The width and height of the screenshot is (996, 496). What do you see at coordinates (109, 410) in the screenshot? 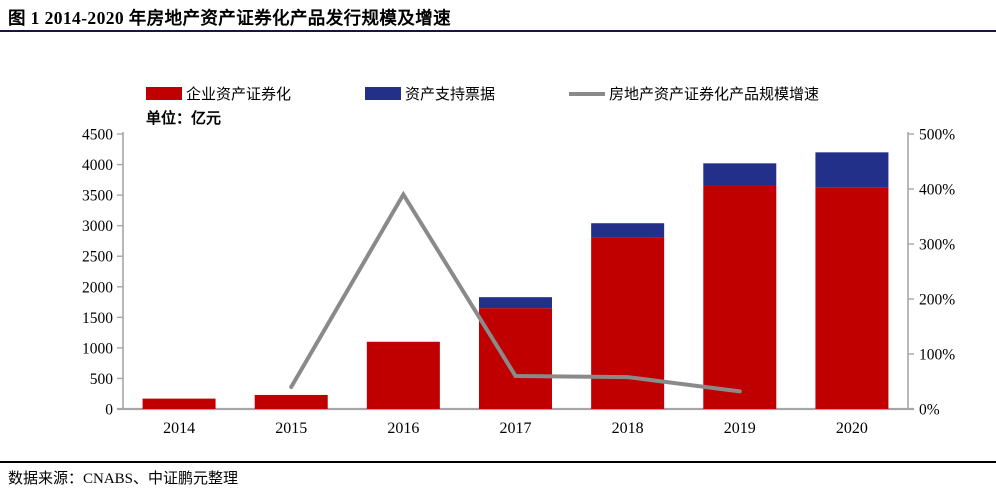
I see `left-axis-tick-label: 0` at bounding box center [109, 410].